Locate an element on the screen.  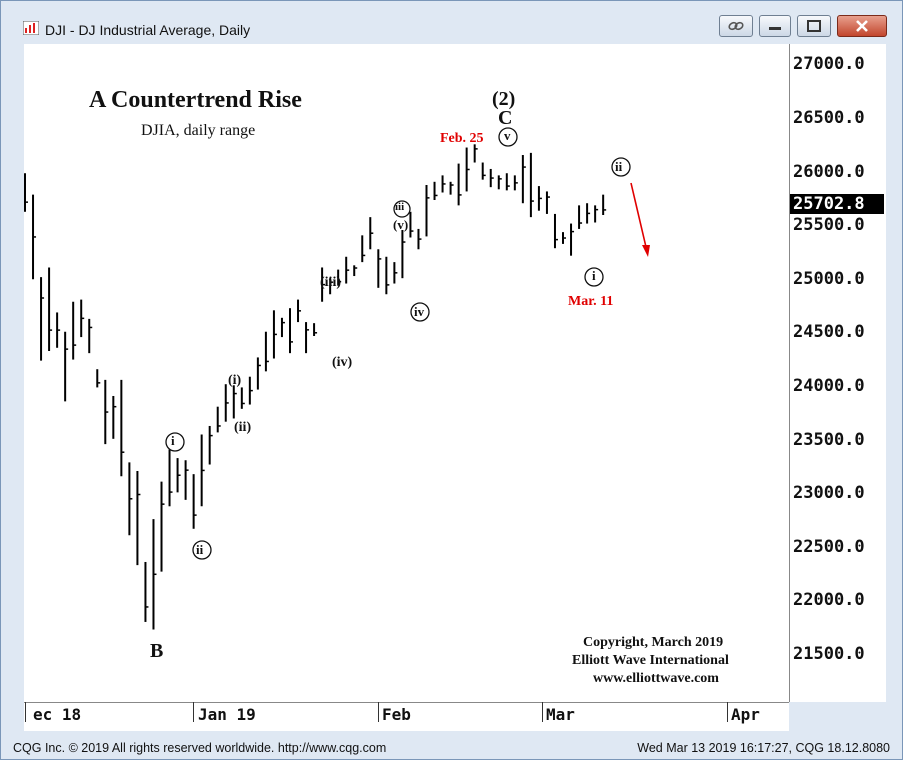
y-tick-label: 25500.0 is located at coordinates (829, 225).